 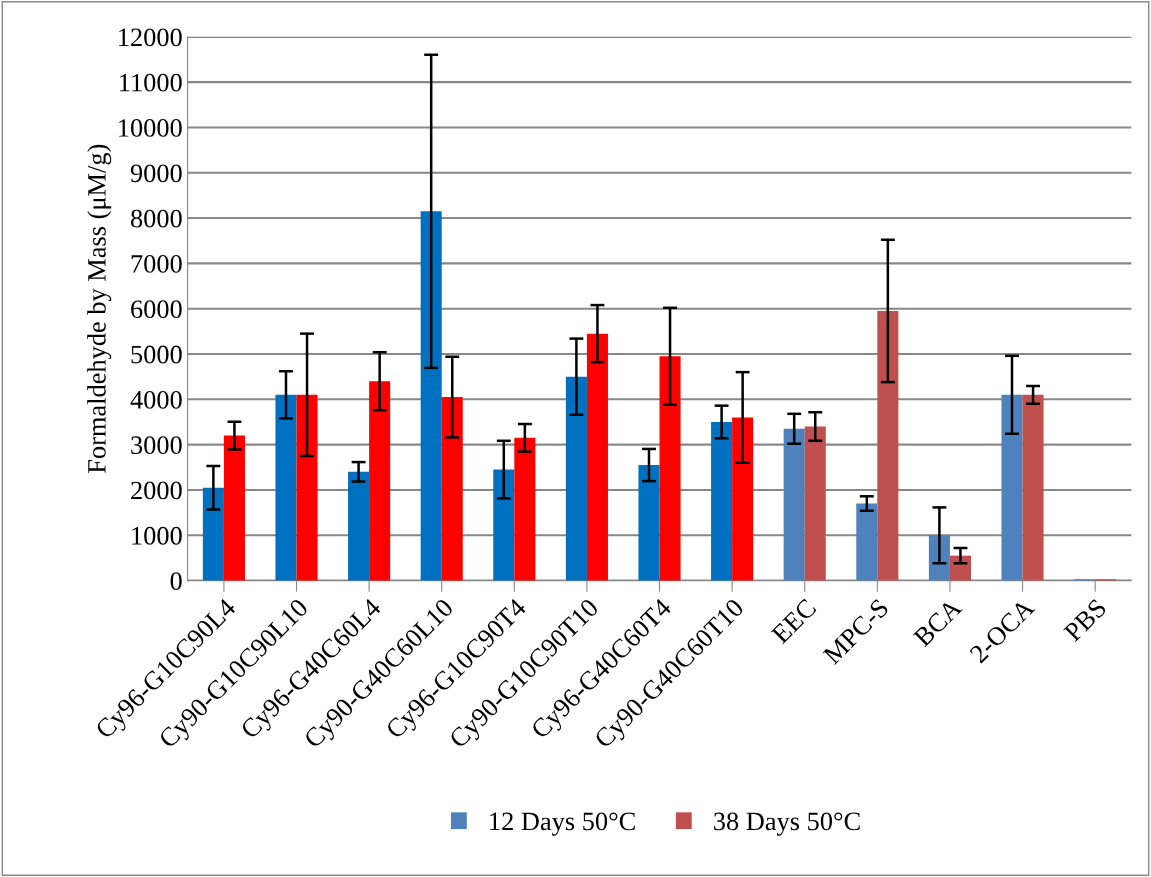 I want to click on y-tick-label: 7000, so click(x=156, y=264).